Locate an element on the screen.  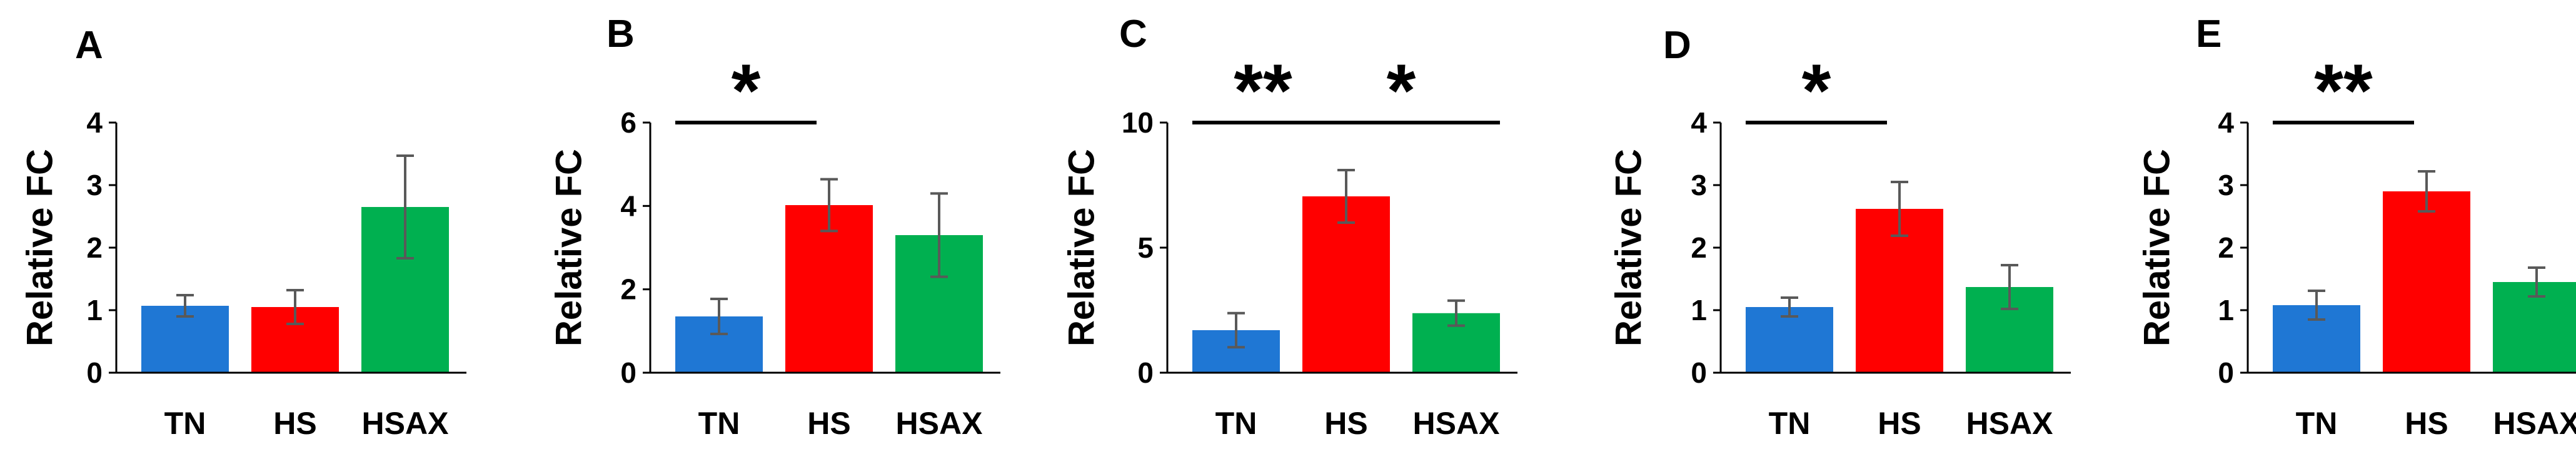
panel-label: E is located at coordinates (2208, 34).